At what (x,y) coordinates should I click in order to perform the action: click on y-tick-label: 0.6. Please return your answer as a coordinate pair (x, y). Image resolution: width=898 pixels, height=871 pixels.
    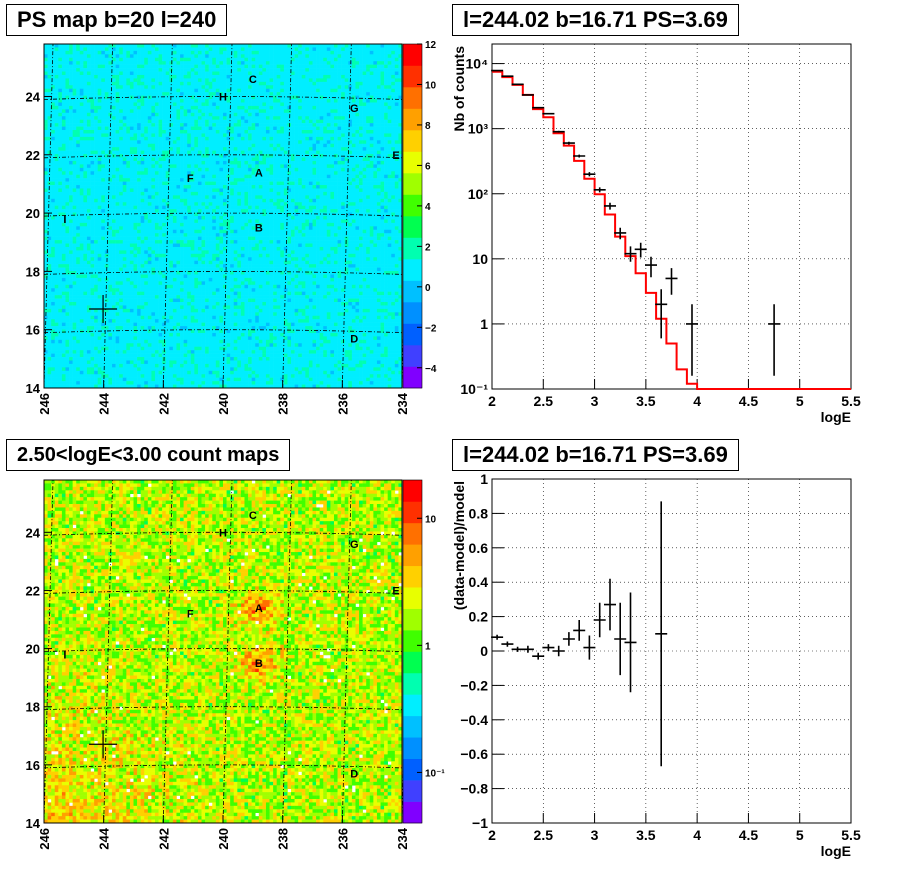
    Looking at the image, I should click on (479, 548).